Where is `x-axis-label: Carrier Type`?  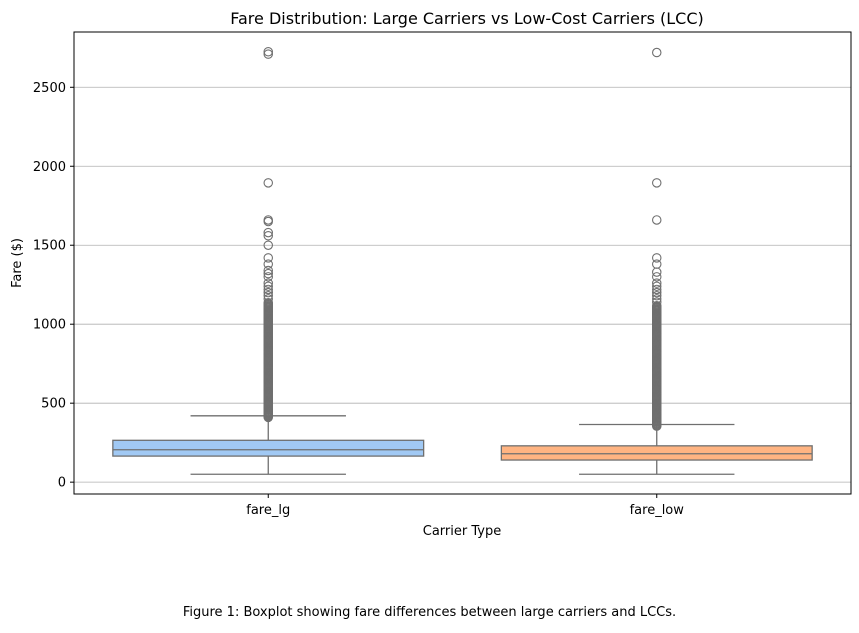
x-axis-label: Carrier Type is located at coordinates (462, 531).